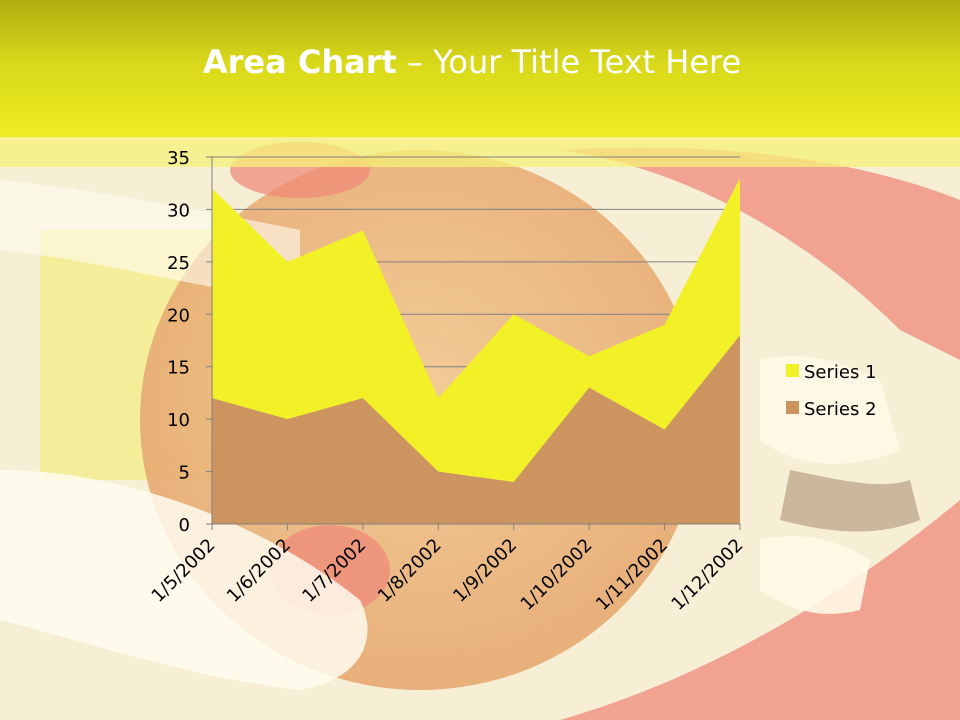 The height and width of the screenshot is (720, 960). What do you see at coordinates (184, 473) in the screenshot?
I see `y-tick-label: 5` at bounding box center [184, 473].